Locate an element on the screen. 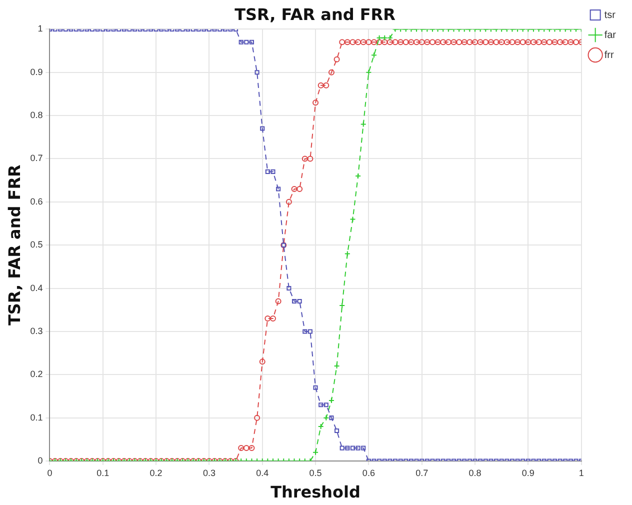 This screenshot has width=632, height=505. legend-label: frr is located at coordinates (609, 55).